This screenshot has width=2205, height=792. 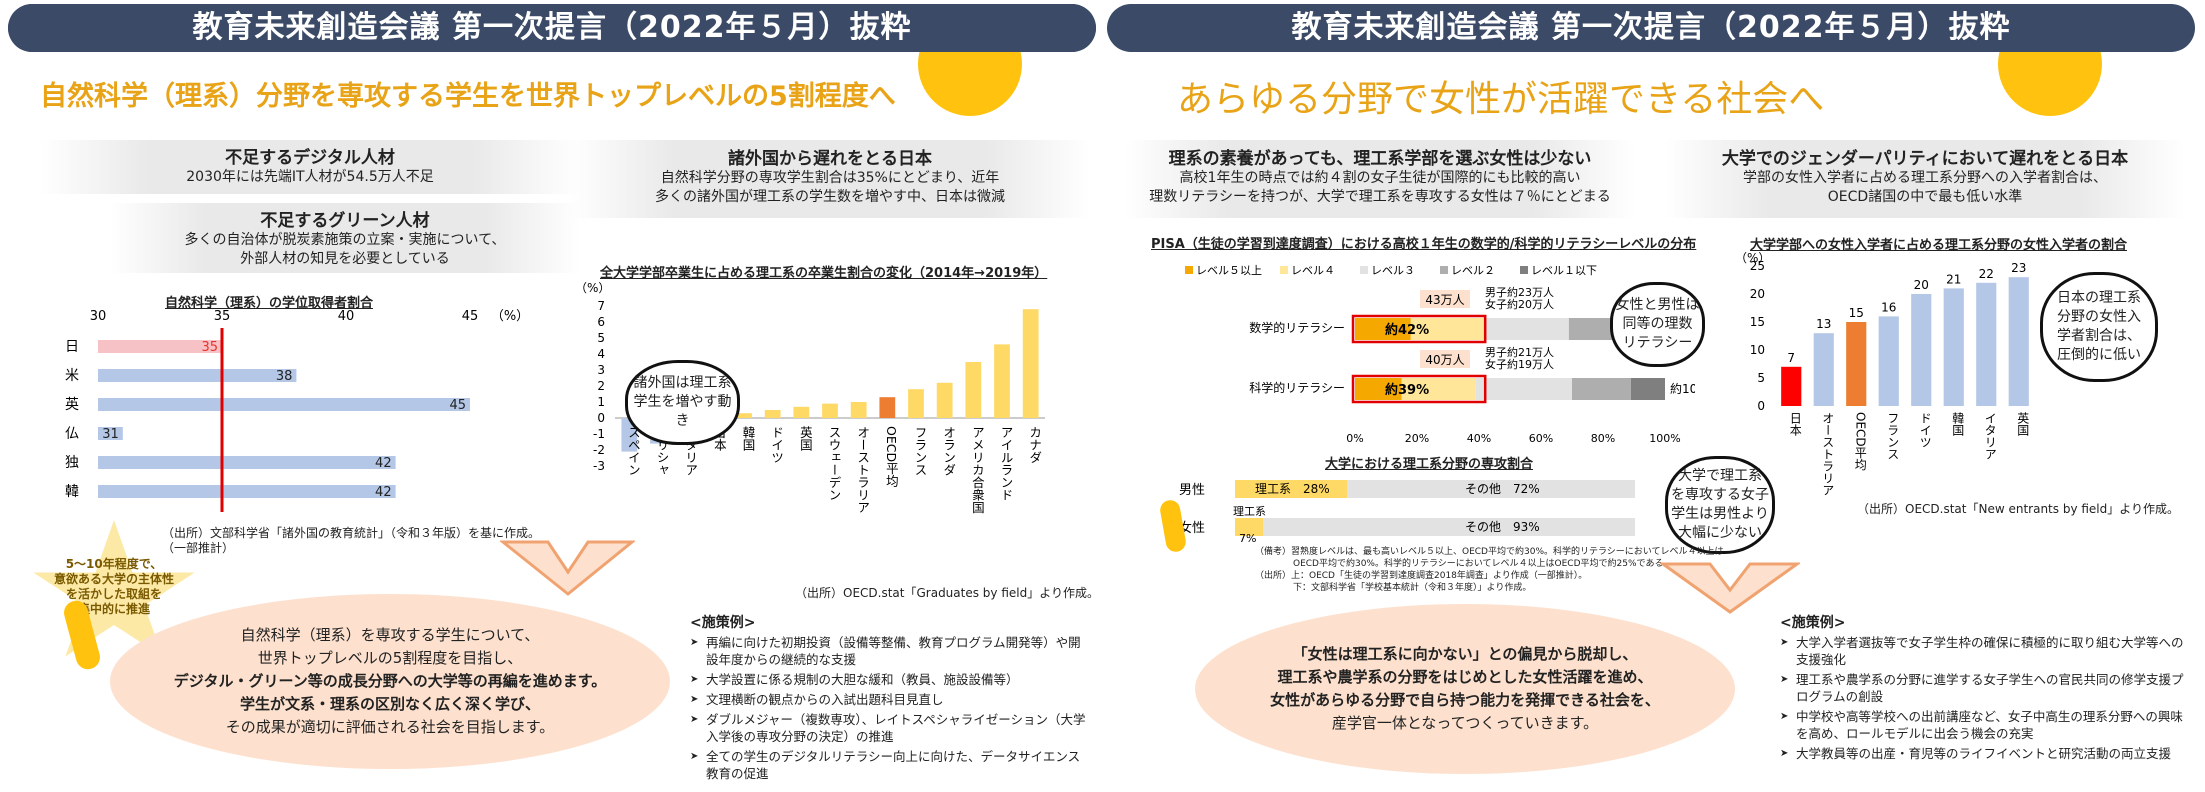 I want to click on chart5-ylabel: （%）, so click(x=1752, y=258).